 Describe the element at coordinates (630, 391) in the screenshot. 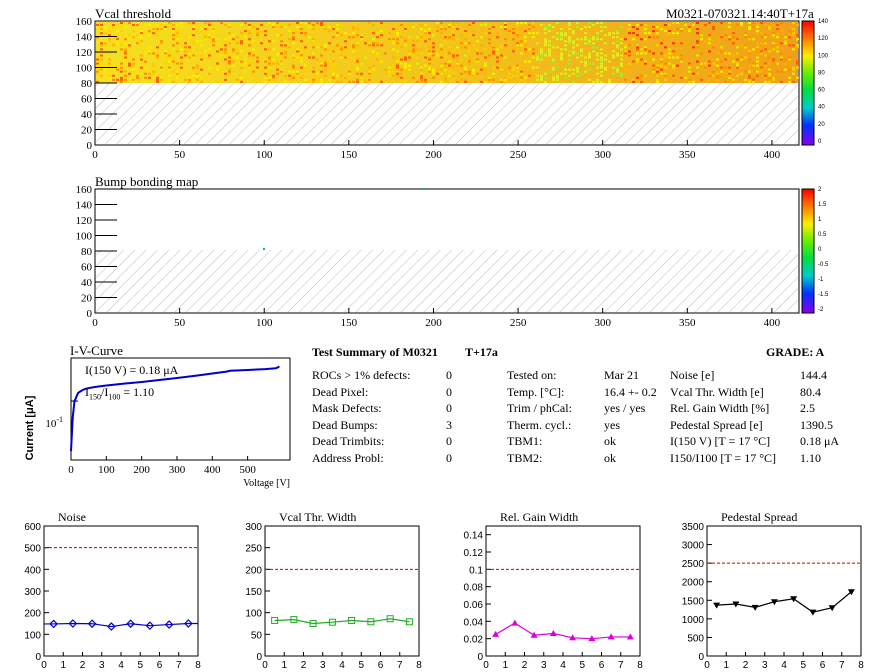

I see `summary-item-value: 16.4 +- 0.2` at that location.